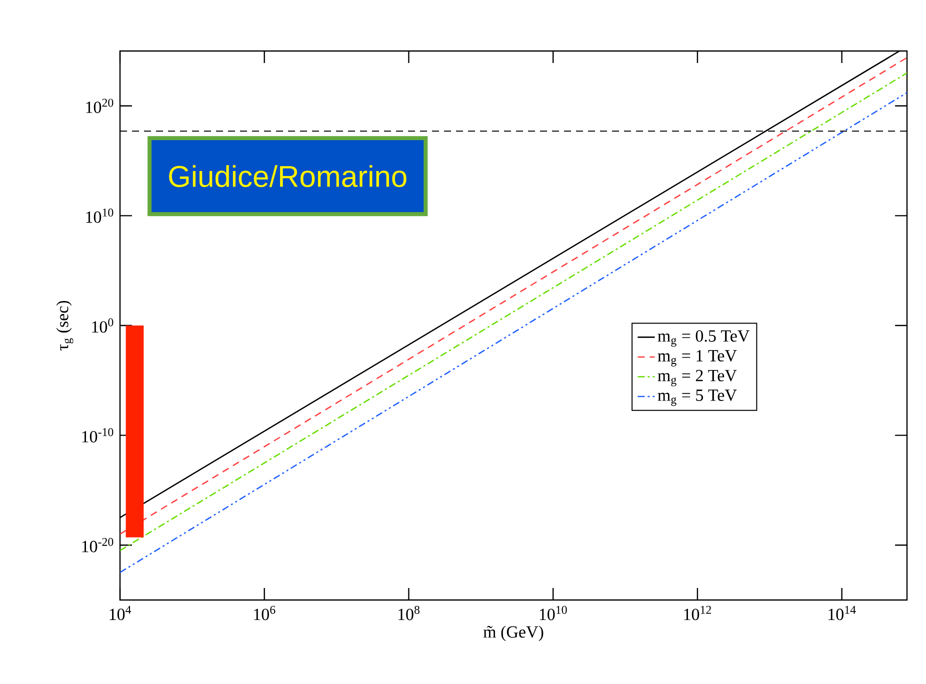 The width and height of the screenshot is (926, 684). Describe the element at coordinates (265, 613) in the screenshot. I see `x-tick-label: 10$^{6}$` at that location.